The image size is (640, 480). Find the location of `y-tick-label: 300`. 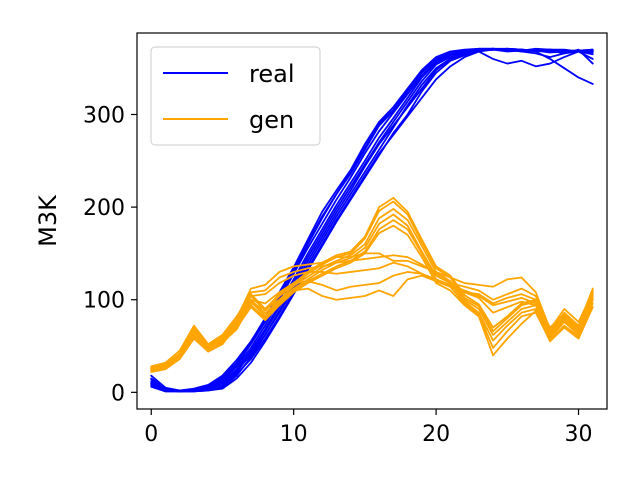

y-tick-label: 300 is located at coordinates (104, 115).